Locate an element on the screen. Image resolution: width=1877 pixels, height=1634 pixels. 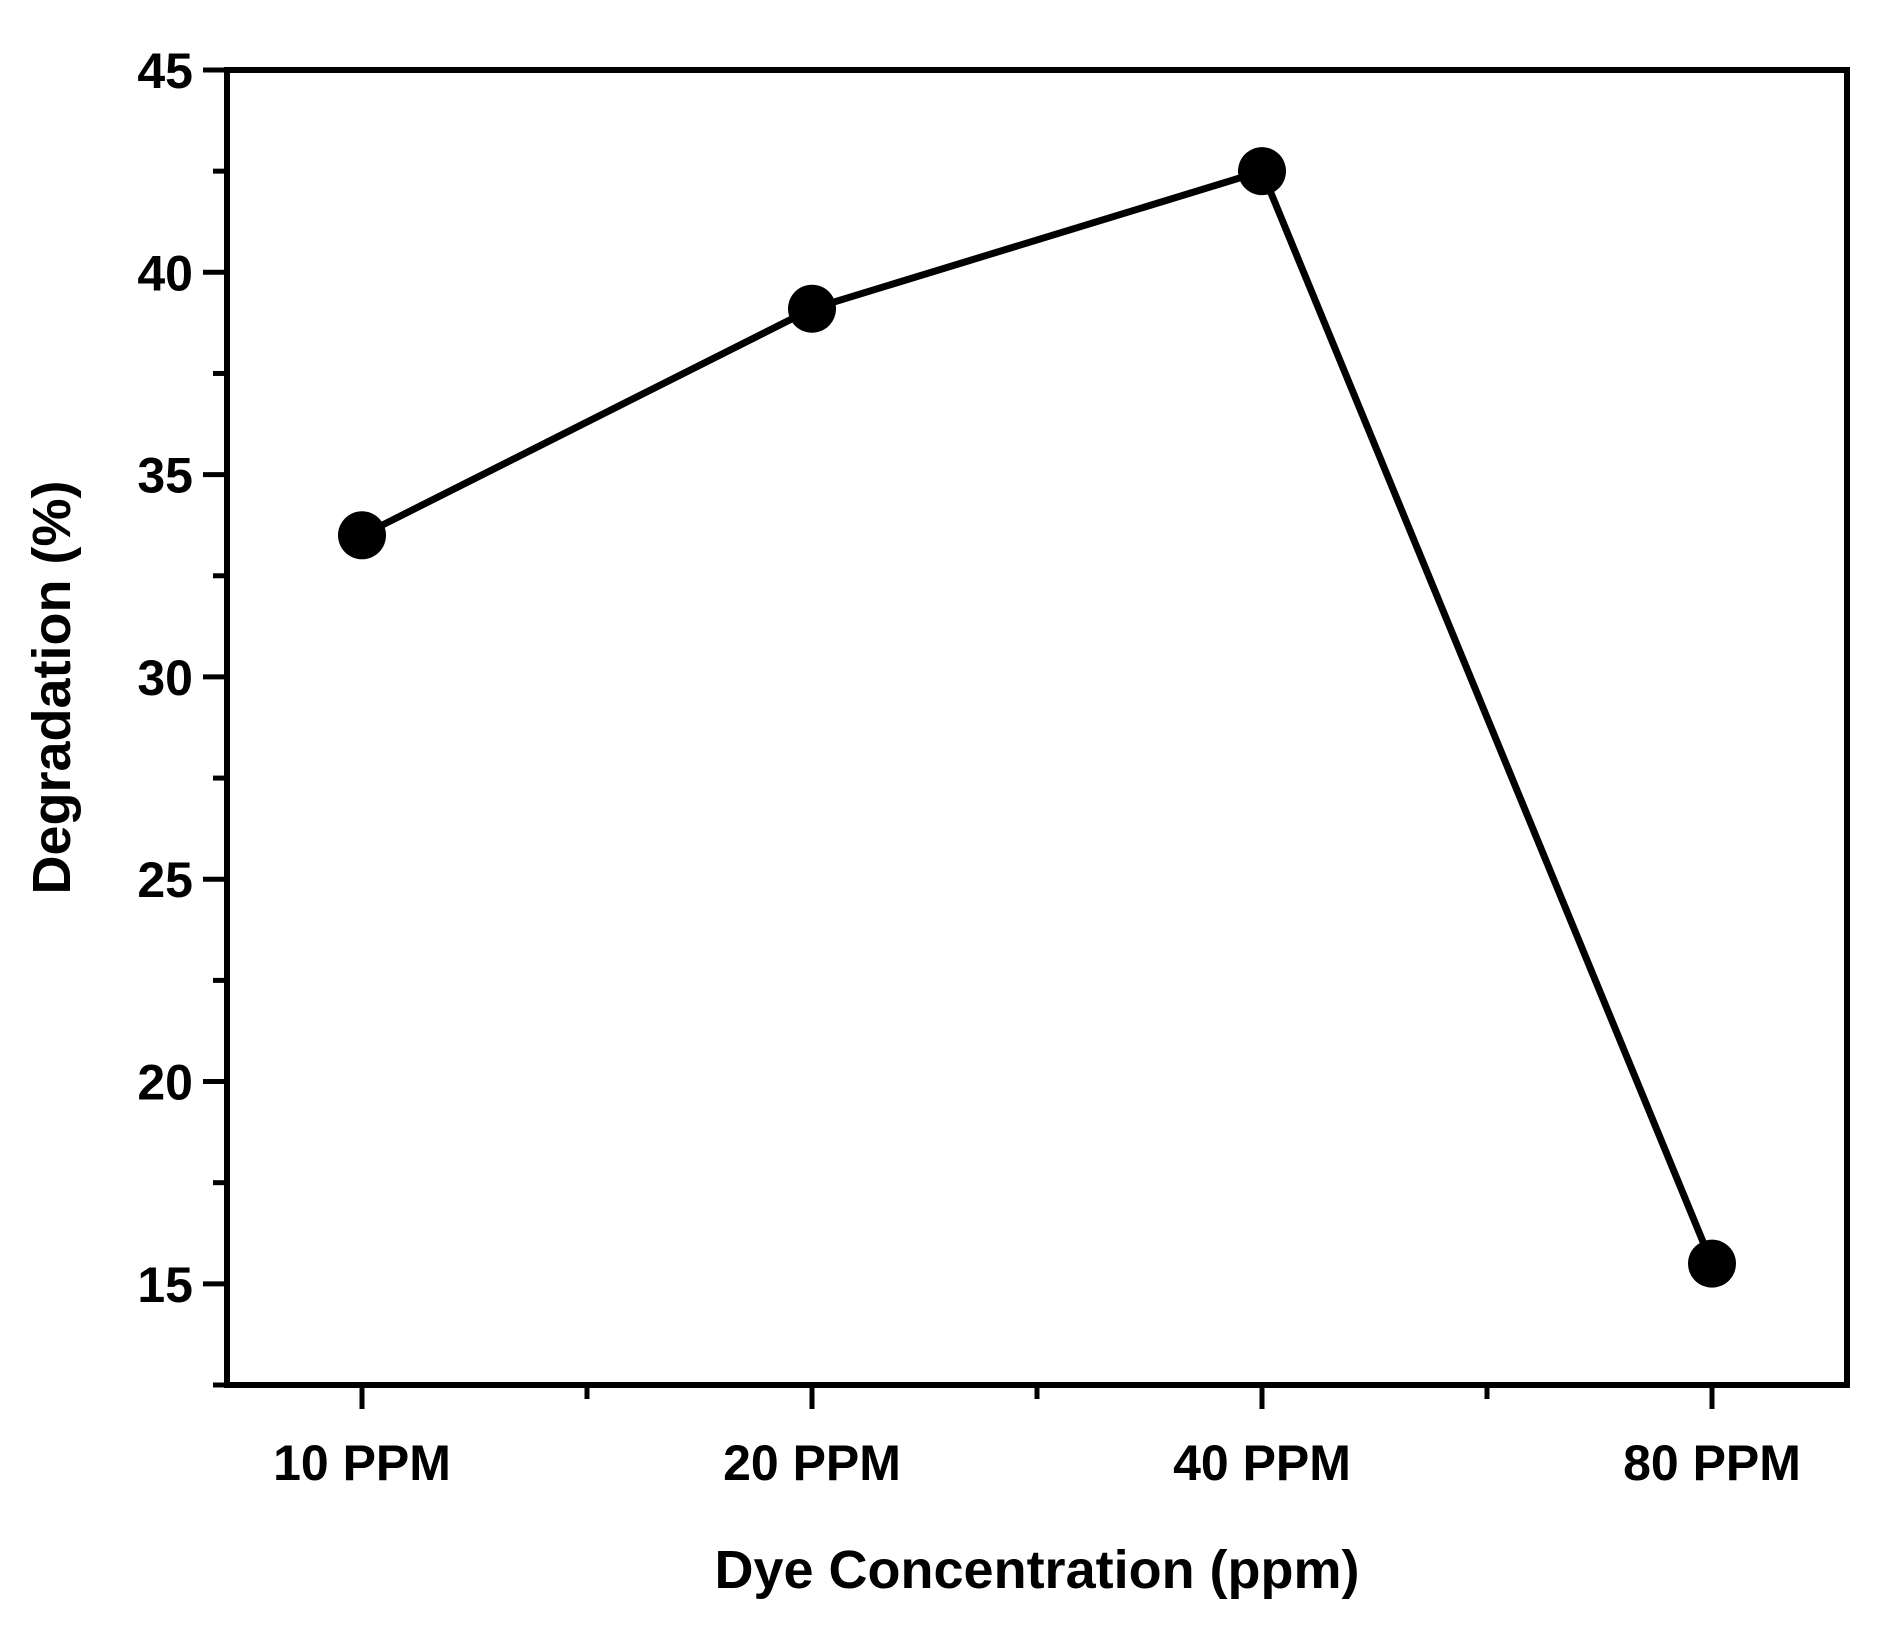
y-tick-label: 40 is located at coordinates (165, 273).